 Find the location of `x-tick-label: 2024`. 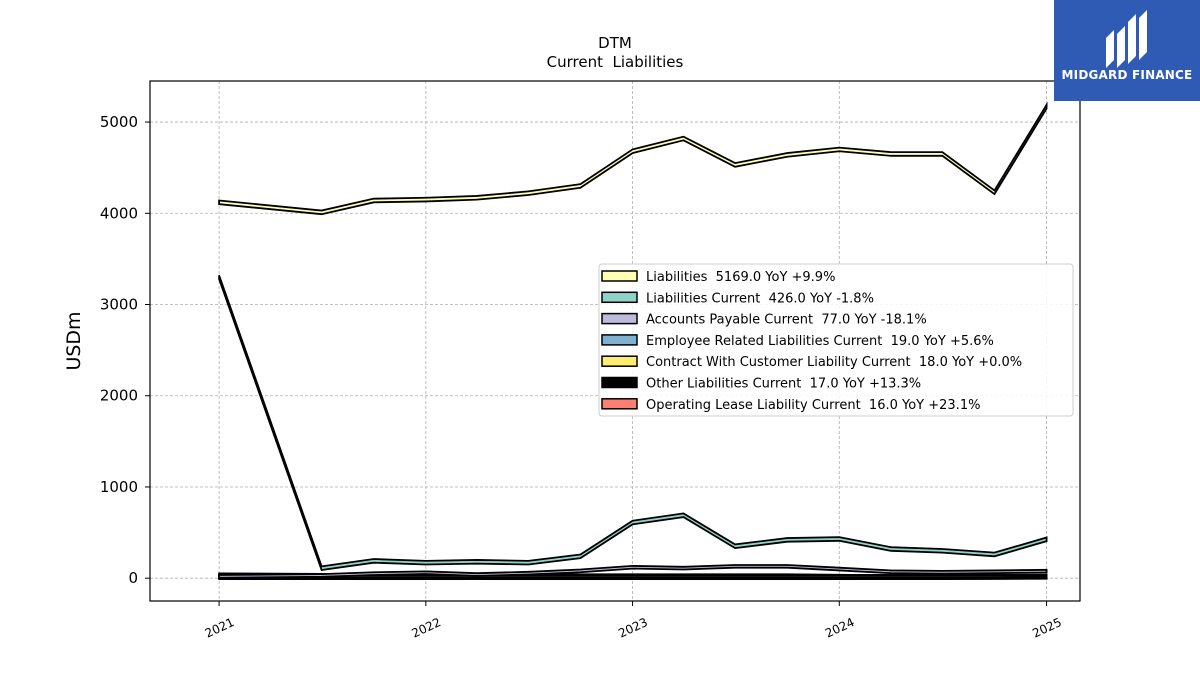

x-tick-label: 2024 is located at coordinates (840, 628).